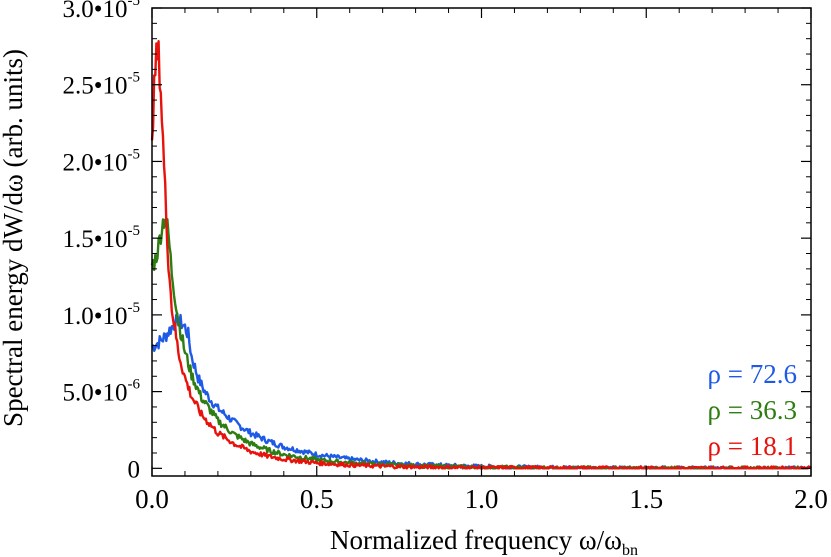 This screenshot has height=557, width=831. I want to click on x-tick-label: 1.0, so click(482, 499).